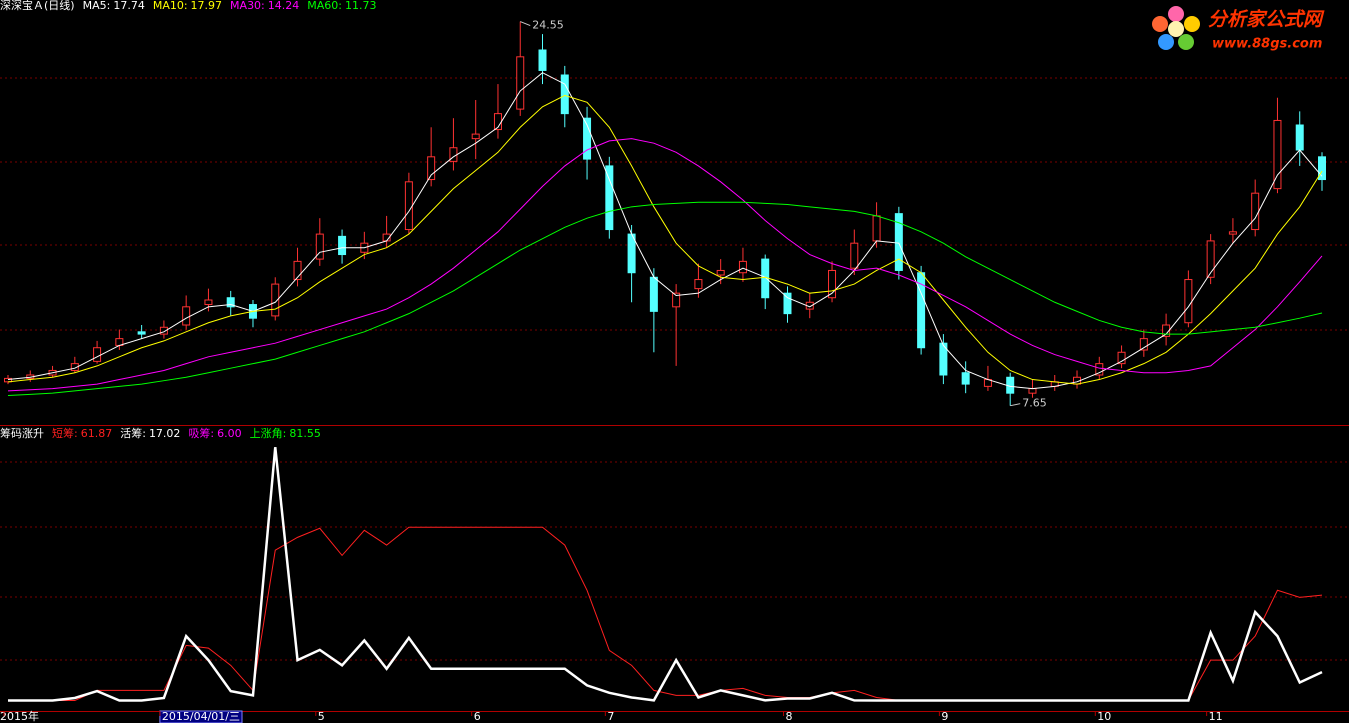  What do you see at coordinates (165, 433) in the screenshot?
I see `legend-value: 17.02` at bounding box center [165, 433].